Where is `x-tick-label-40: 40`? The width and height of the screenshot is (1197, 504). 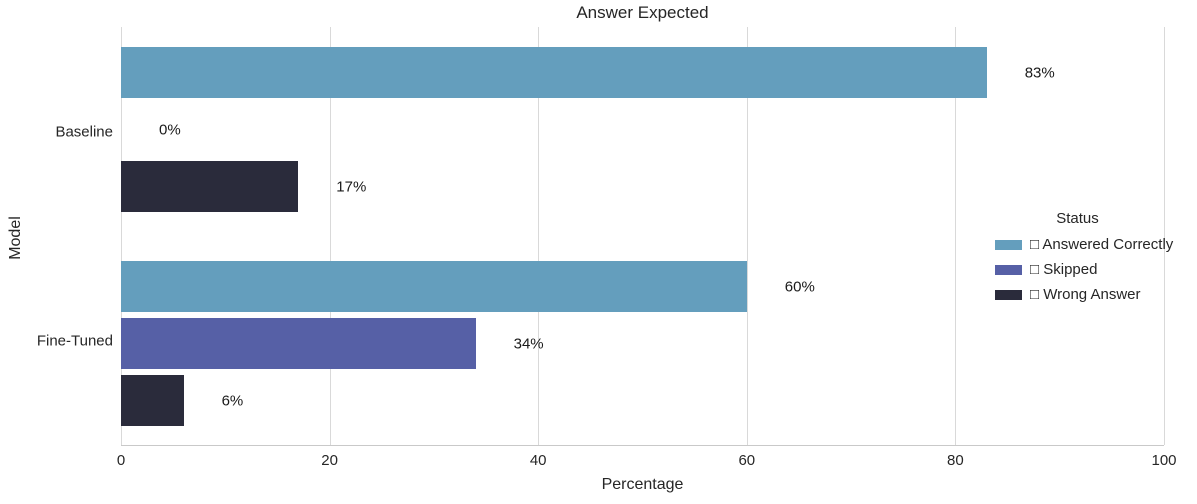 x-tick-label-40: 40 is located at coordinates (538, 460).